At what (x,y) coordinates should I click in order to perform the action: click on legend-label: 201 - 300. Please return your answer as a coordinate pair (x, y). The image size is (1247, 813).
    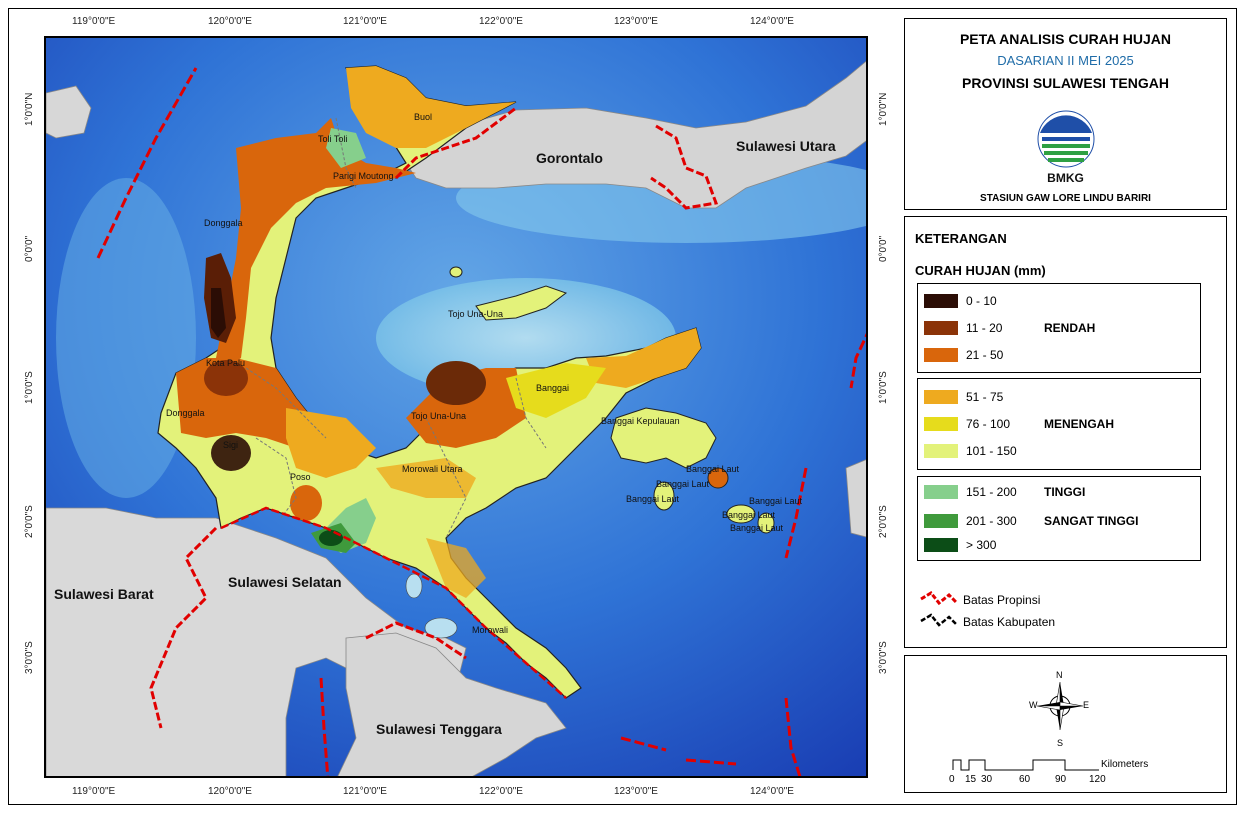
    Looking at the image, I should click on (991, 521).